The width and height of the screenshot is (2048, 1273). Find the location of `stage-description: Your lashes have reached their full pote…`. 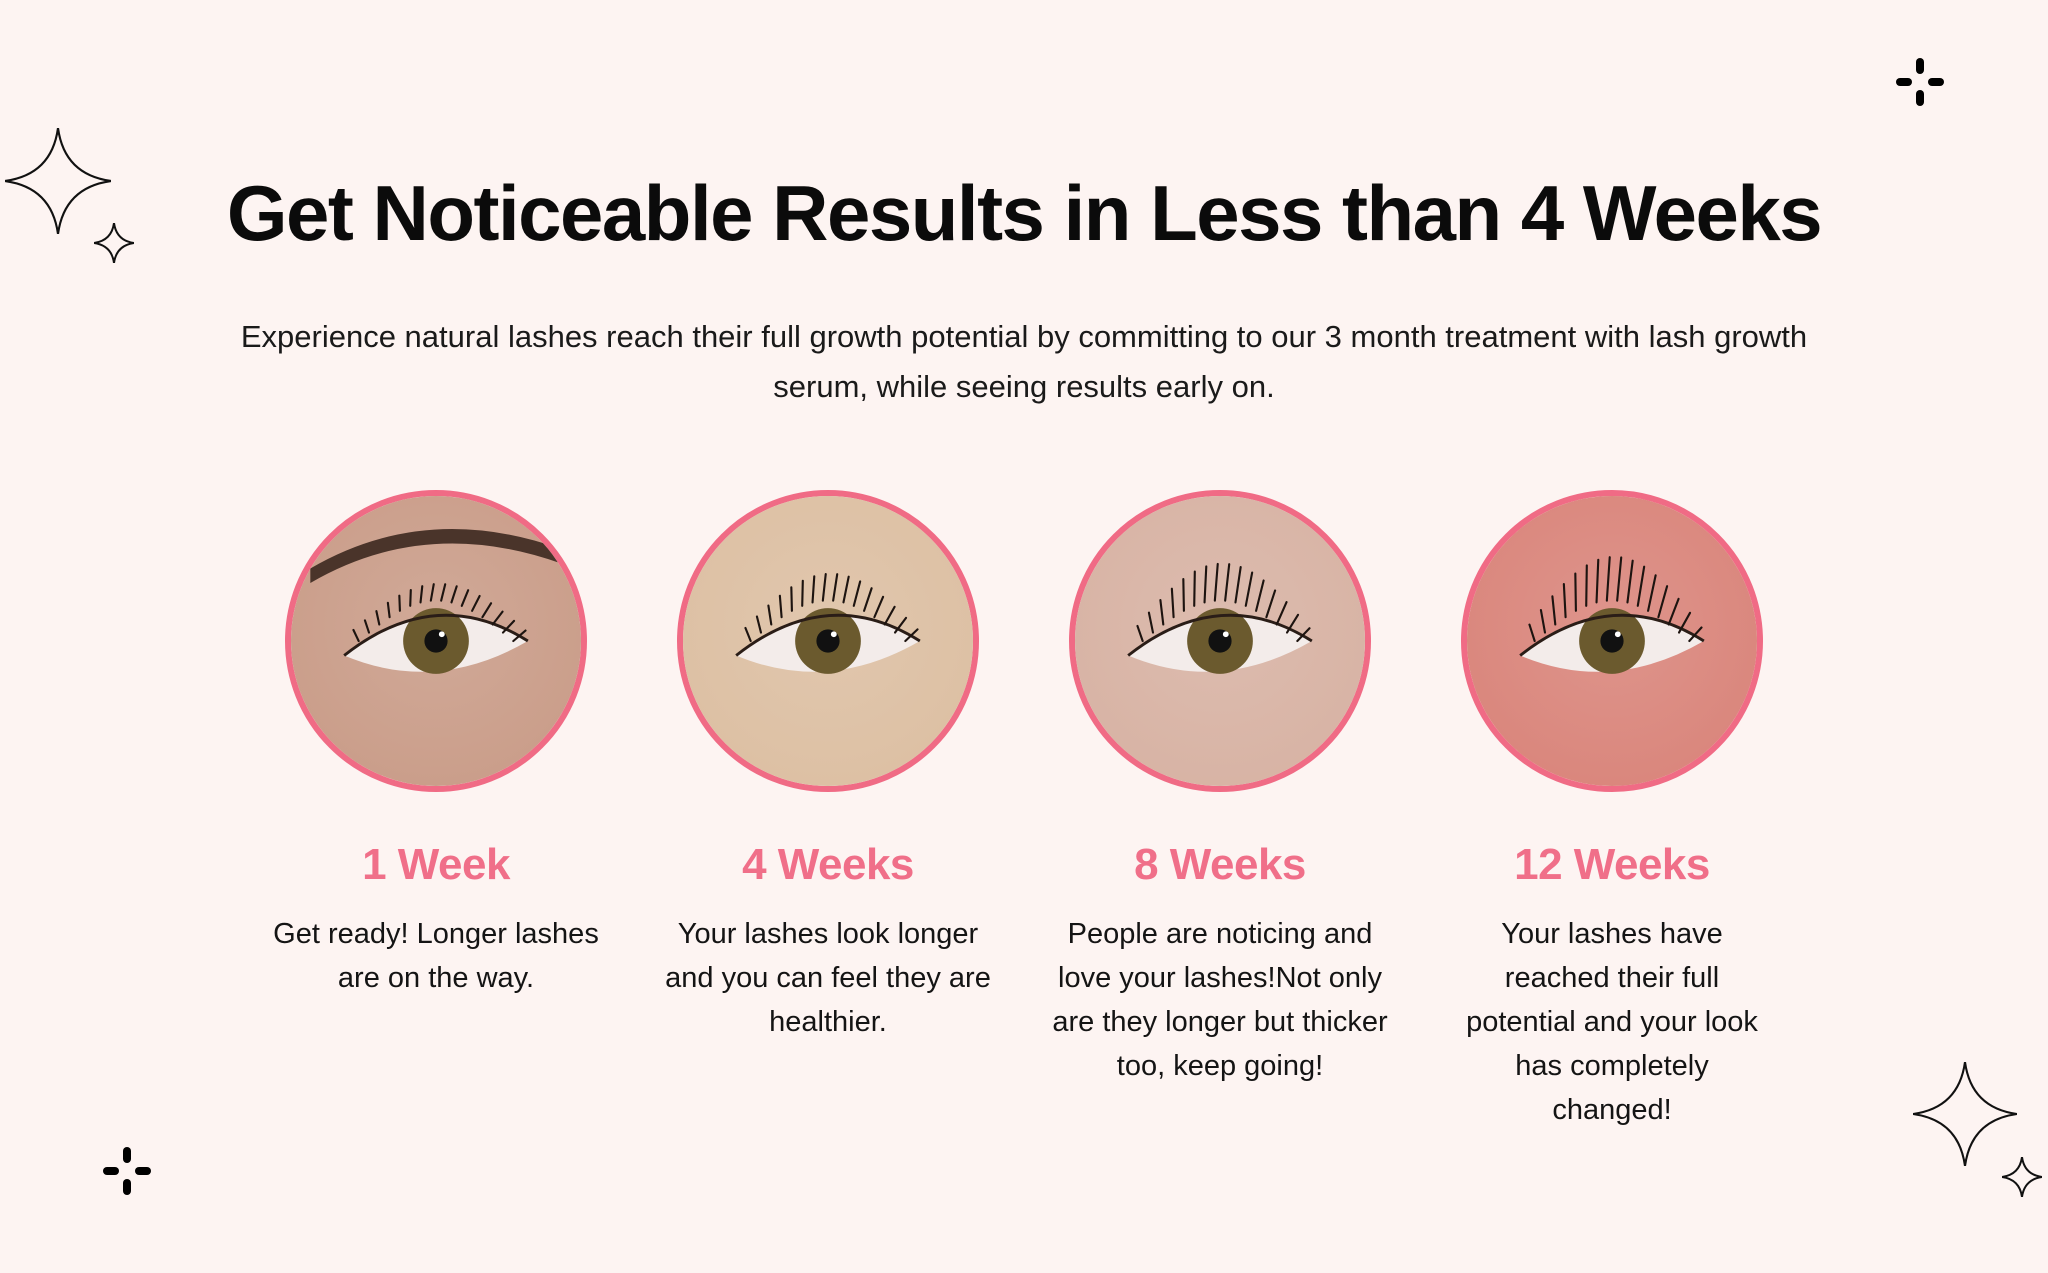

stage-description: Your lashes have reached their full pote… is located at coordinates (1612, 1022).